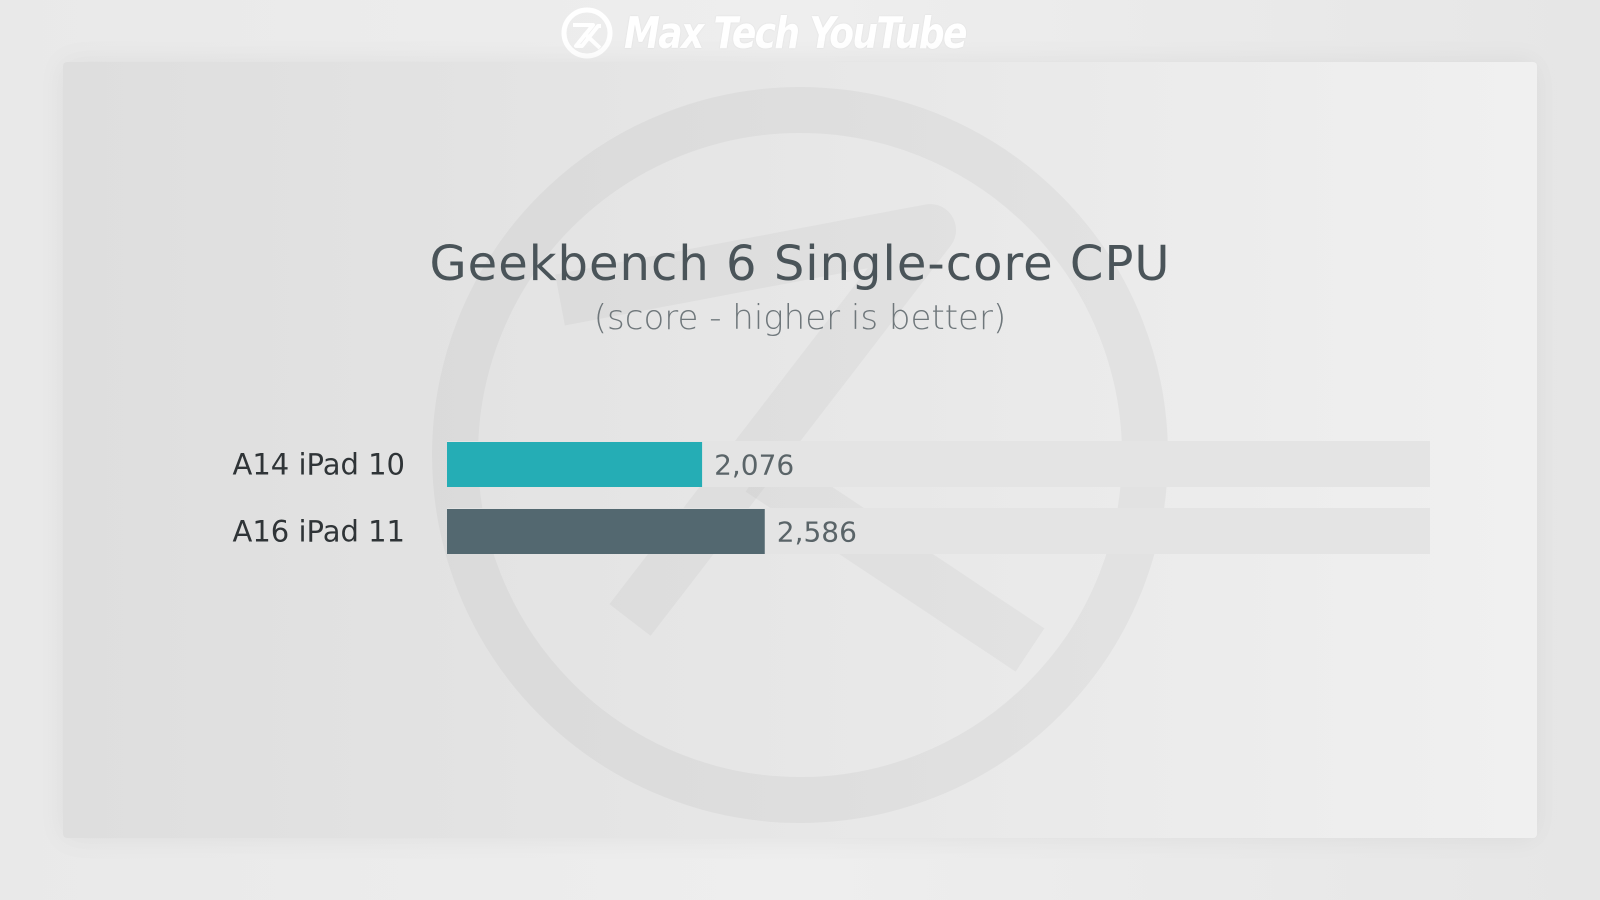 This screenshot has width=1600, height=900. What do you see at coordinates (800, 318) in the screenshot?
I see `chart-subtitle: (score - higher is better)` at bounding box center [800, 318].